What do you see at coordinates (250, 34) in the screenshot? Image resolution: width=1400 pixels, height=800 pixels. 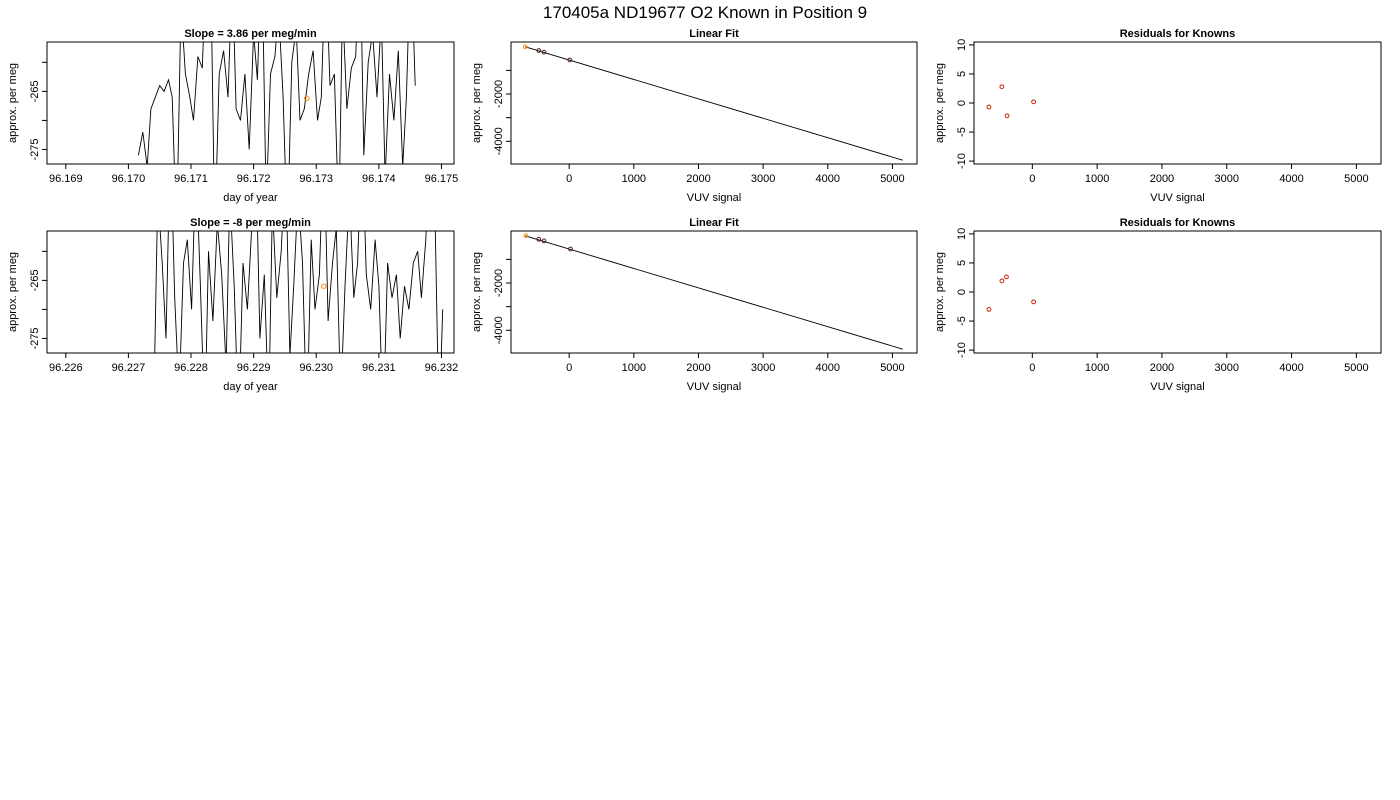 I see `panel-title: Slope = 3.86 per meg/min` at bounding box center [250, 34].